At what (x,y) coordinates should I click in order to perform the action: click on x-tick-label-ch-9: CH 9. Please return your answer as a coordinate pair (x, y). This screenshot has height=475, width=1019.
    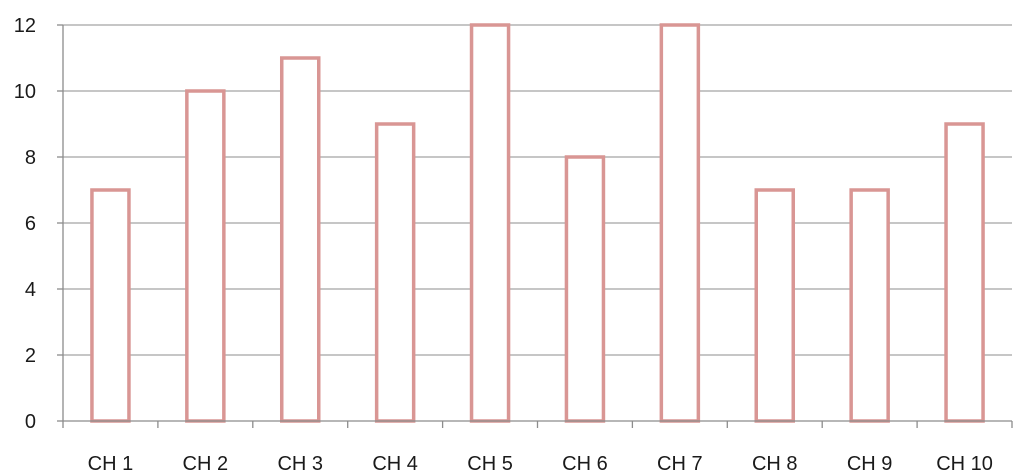
    Looking at the image, I should click on (870, 464).